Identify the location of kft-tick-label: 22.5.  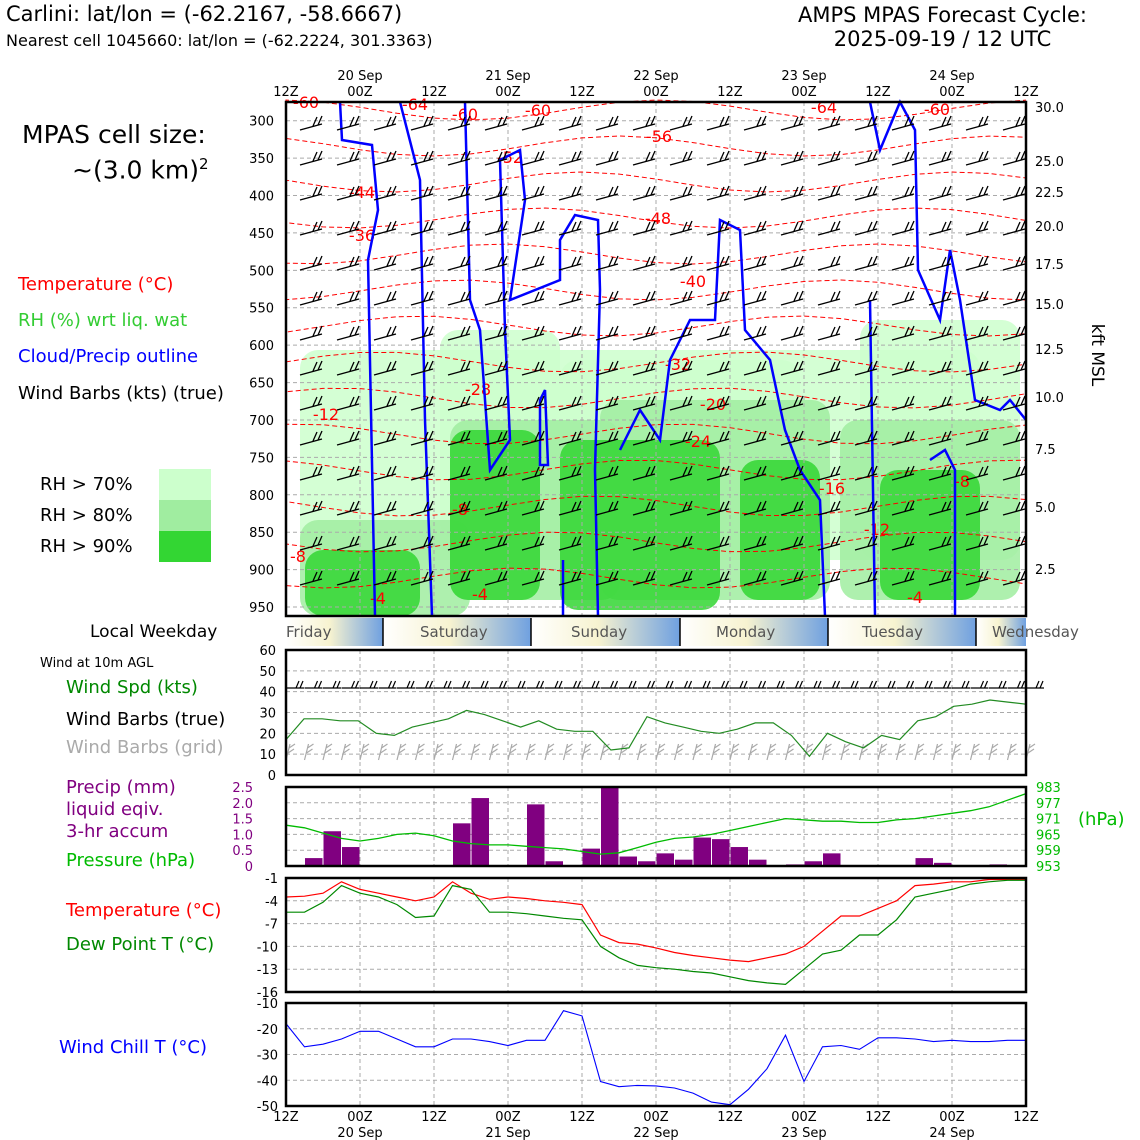
(1049, 193).